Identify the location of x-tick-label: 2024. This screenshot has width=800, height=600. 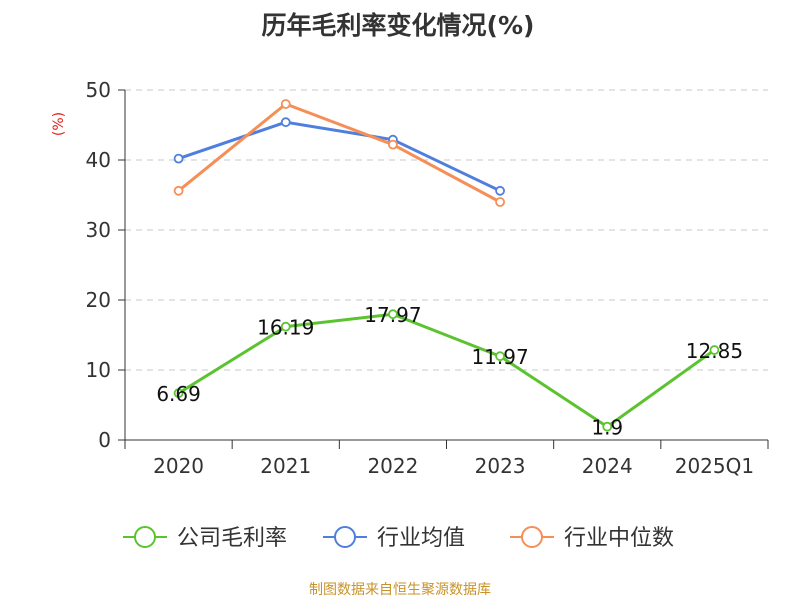
(607, 466).